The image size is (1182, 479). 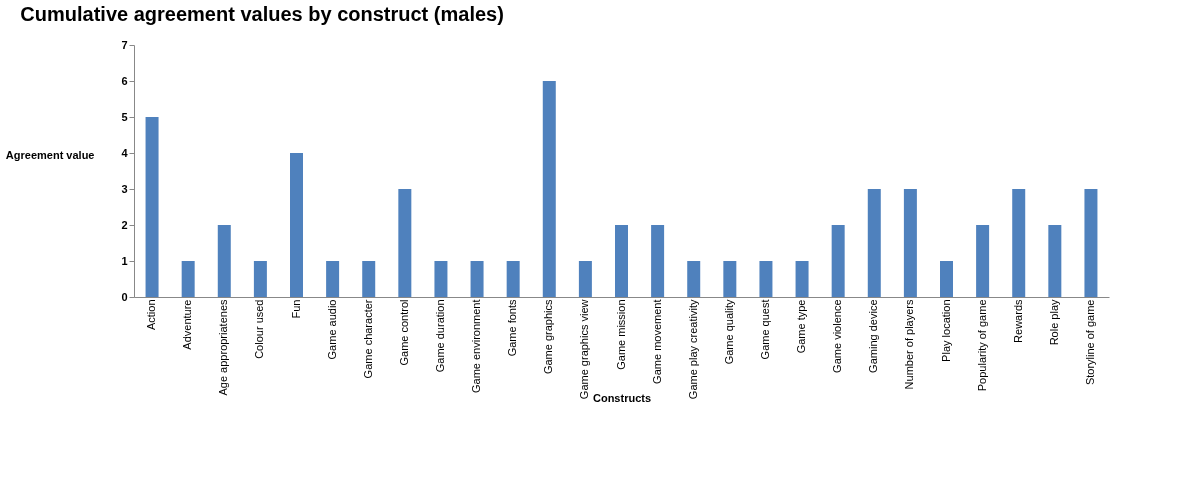 What do you see at coordinates (1053, 322) in the screenshot?
I see `x-tick-label: Role play` at bounding box center [1053, 322].